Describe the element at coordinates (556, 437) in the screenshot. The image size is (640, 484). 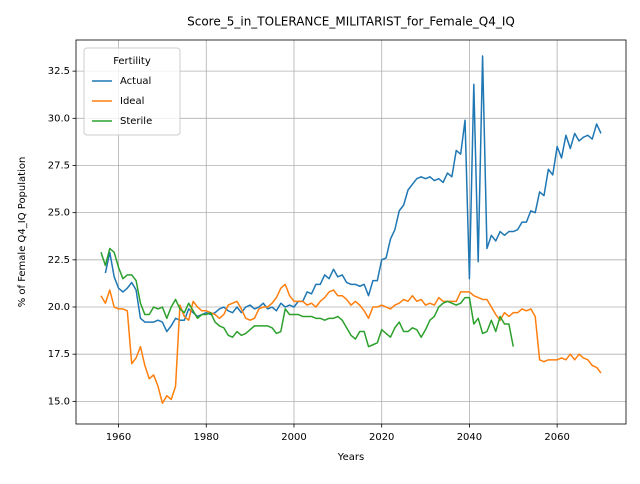
I see `x-tick-label: 2060` at that location.